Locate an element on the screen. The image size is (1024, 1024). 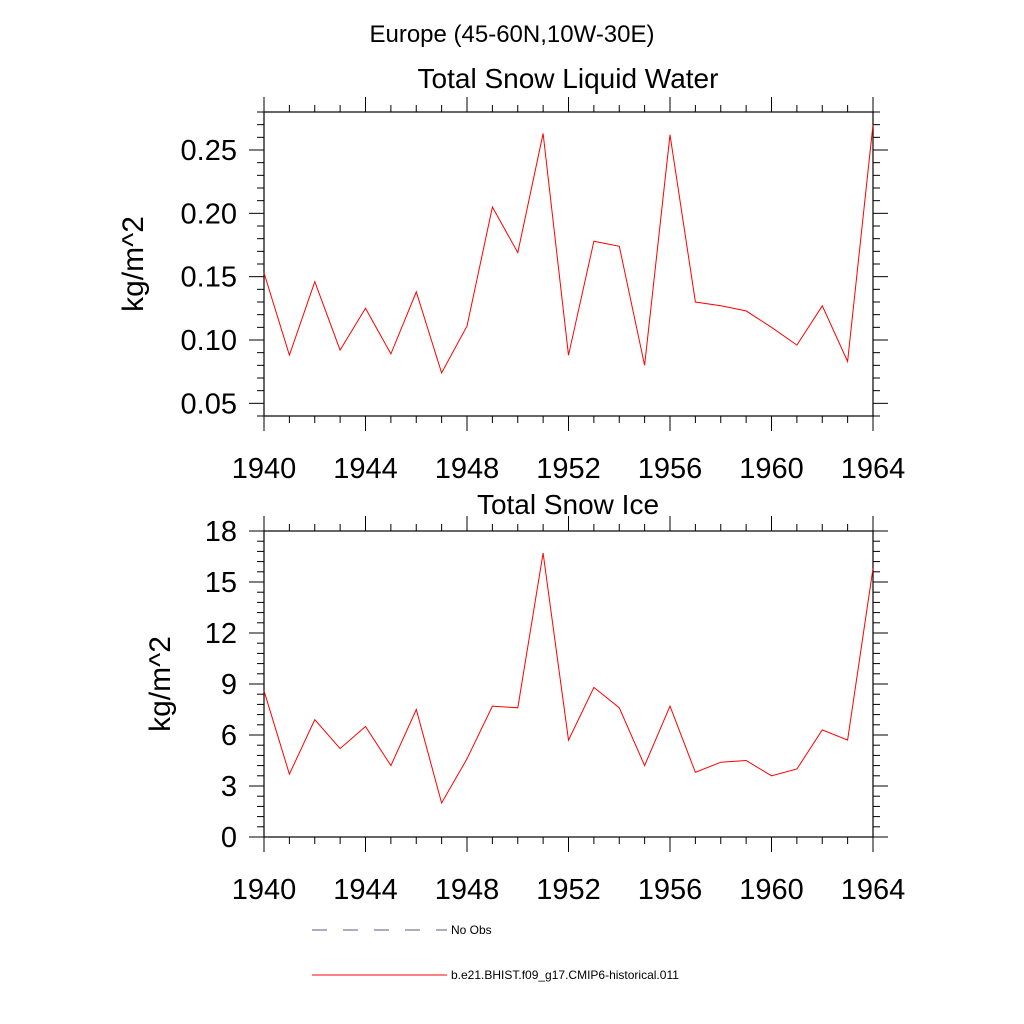
y-tick-label: 0.25 is located at coordinates (209, 151).